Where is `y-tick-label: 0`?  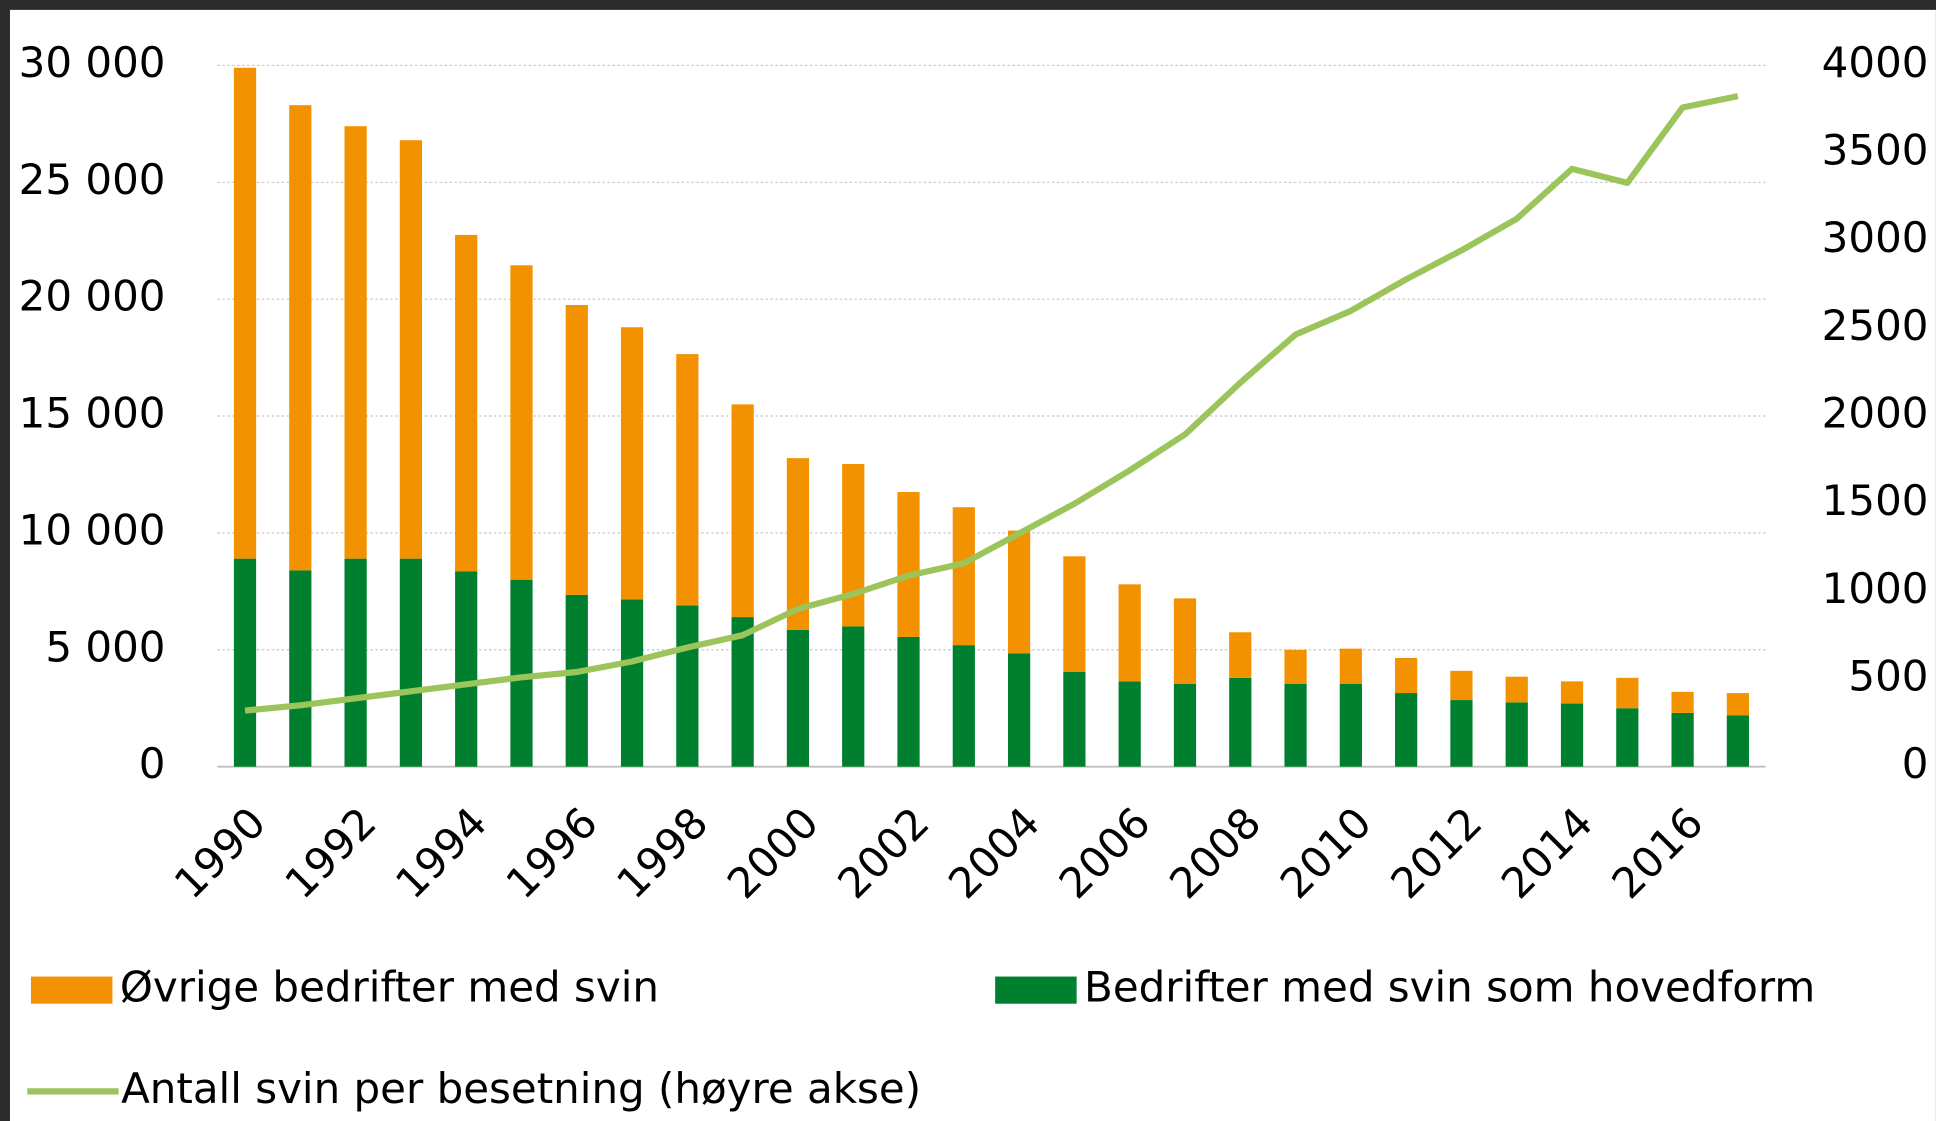 y-tick-label: 0 is located at coordinates (152, 763).